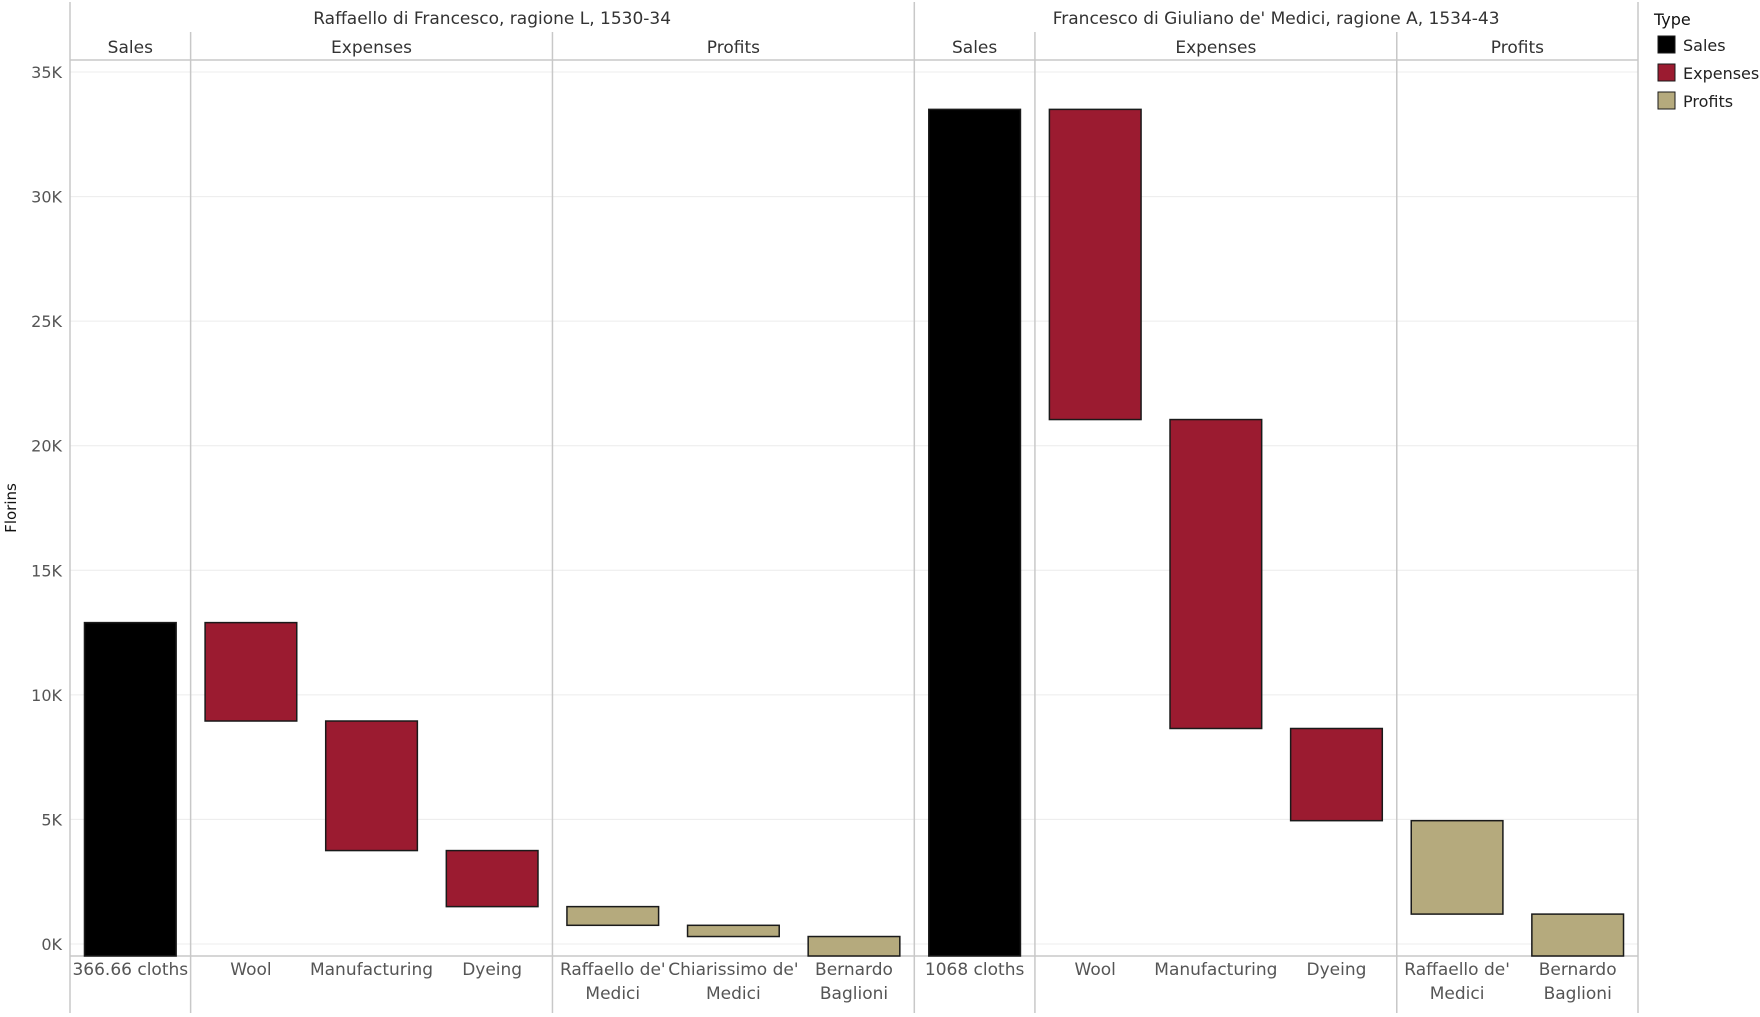  What do you see at coordinates (1704, 45) in the screenshot?
I see `legend-label: Sales` at bounding box center [1704, 45].